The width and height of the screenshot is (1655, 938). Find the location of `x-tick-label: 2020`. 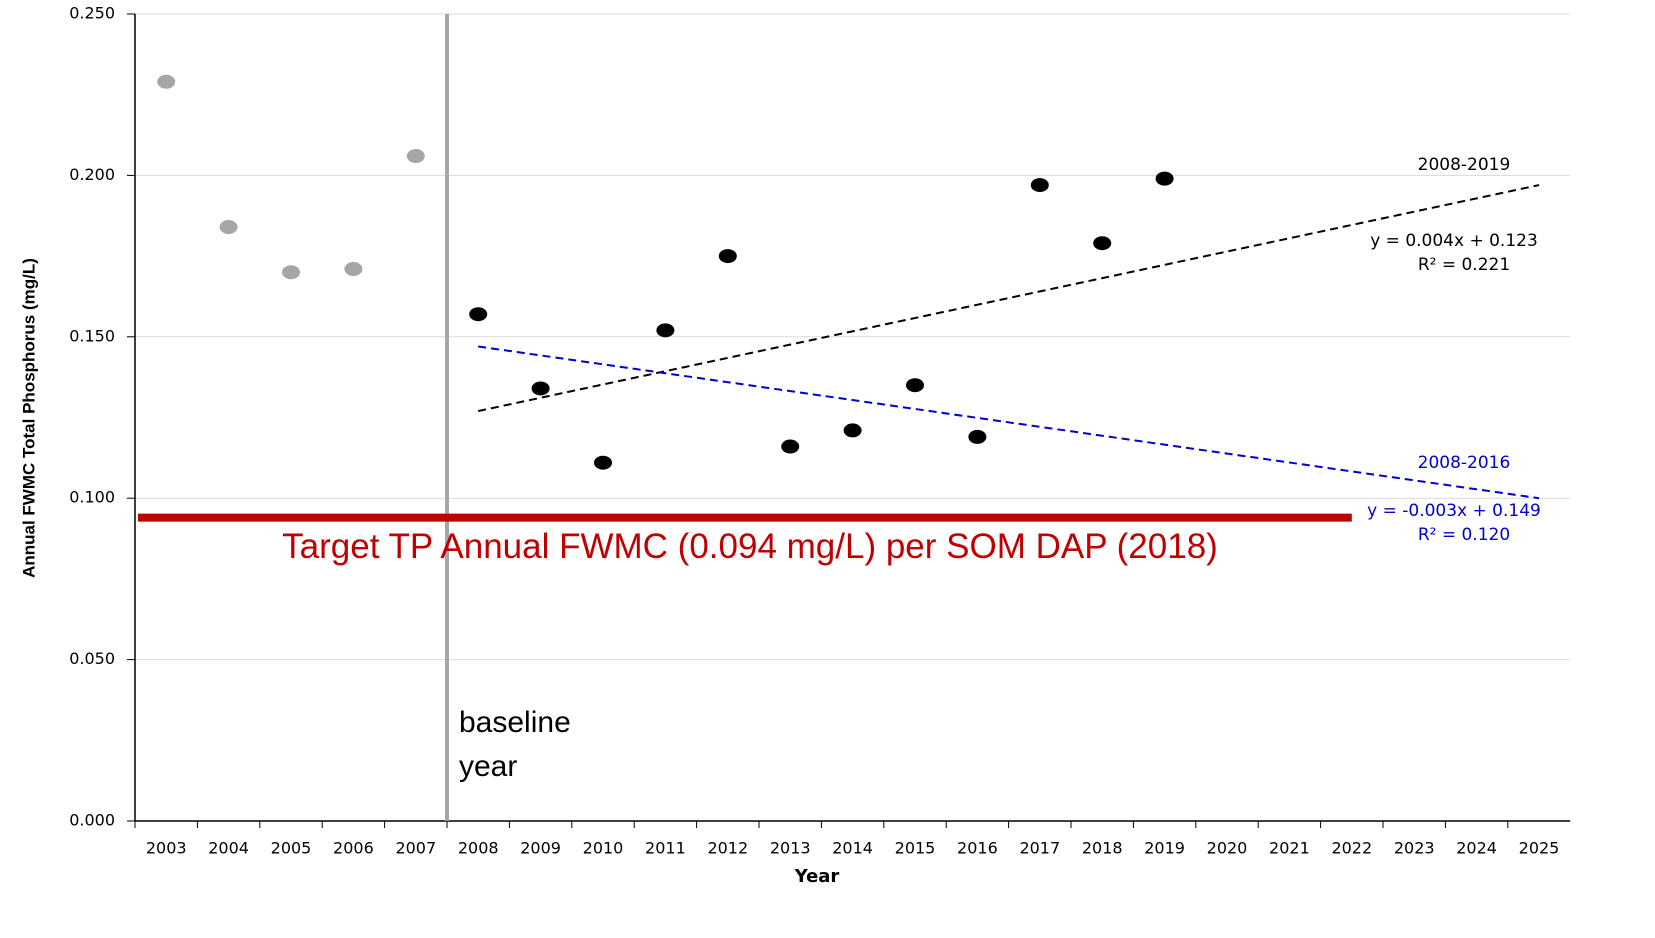

x-tick-label: 2020 is located at coordinates (1227, 848).